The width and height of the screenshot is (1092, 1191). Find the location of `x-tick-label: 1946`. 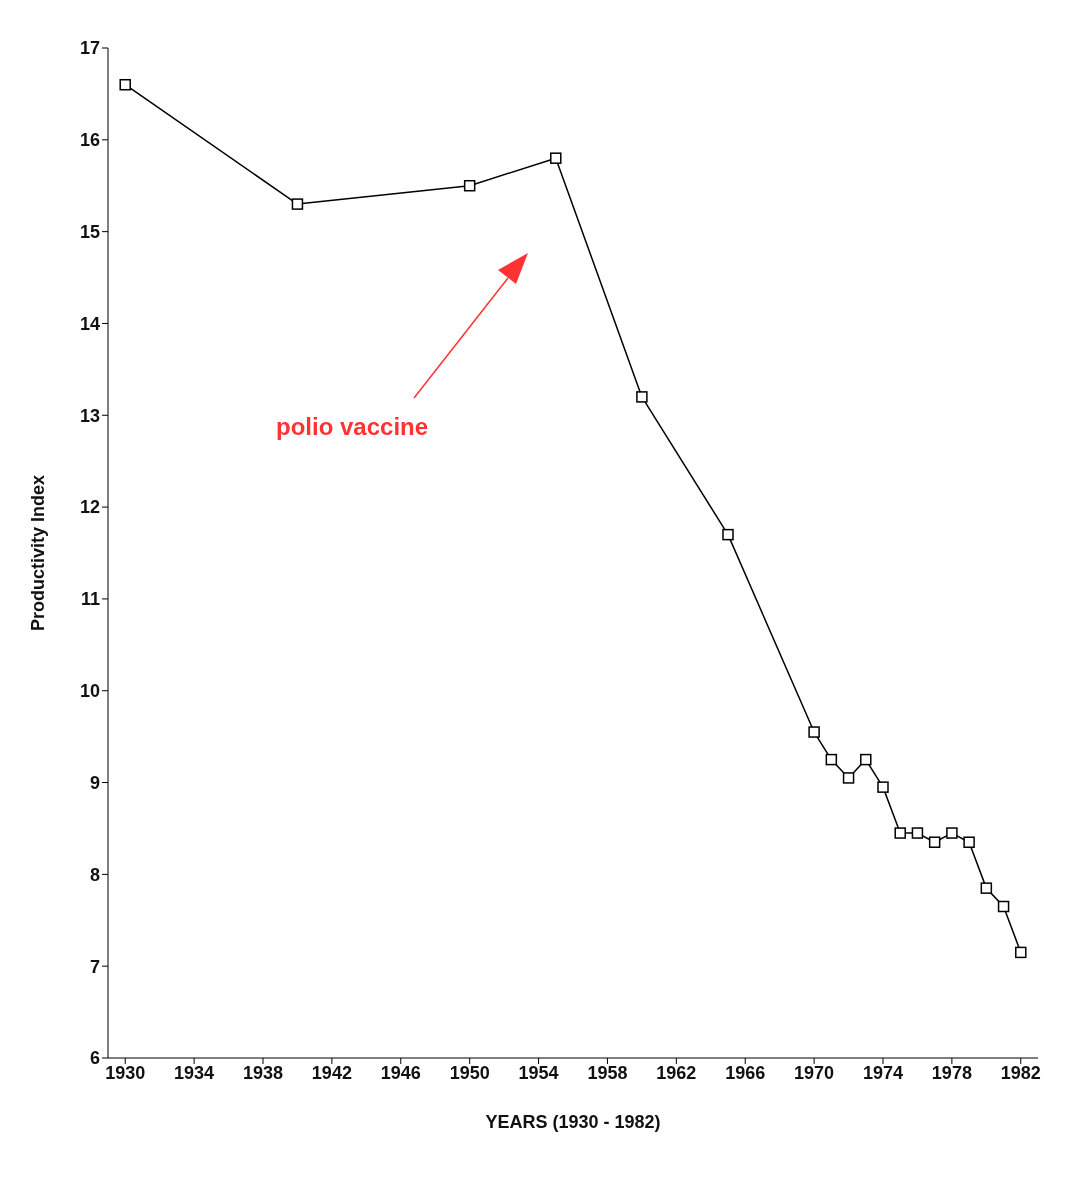

x-tick-label: 1946 is located at coordinates (400, 1072).